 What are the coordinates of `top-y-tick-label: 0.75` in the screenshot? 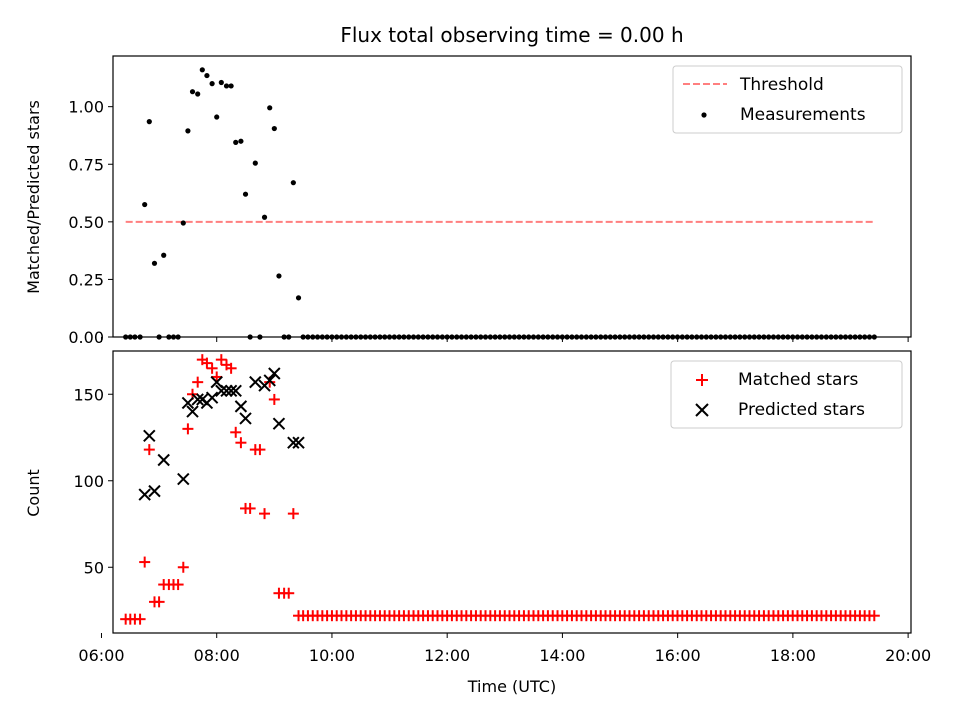 It's located at (86, 164).